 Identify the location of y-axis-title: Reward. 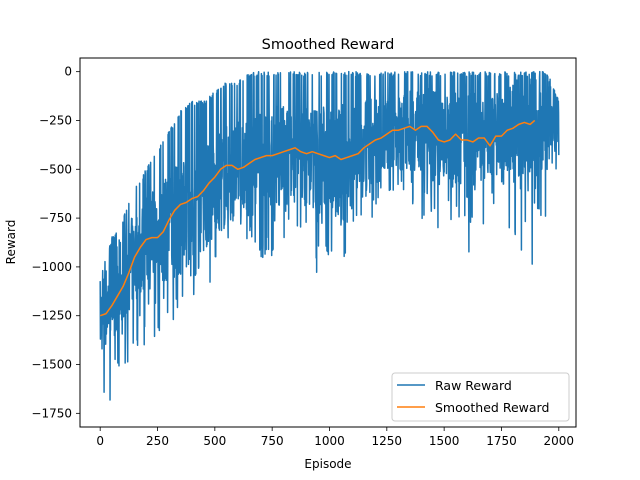
(11, 242).